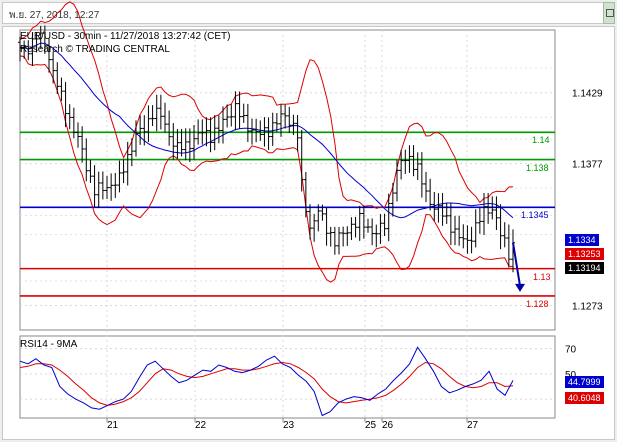 The image size is (617, 442). Describe the element at coordinates (542, 276) in the screenshot. I see `level-label-1-13: 1.13` at that location.